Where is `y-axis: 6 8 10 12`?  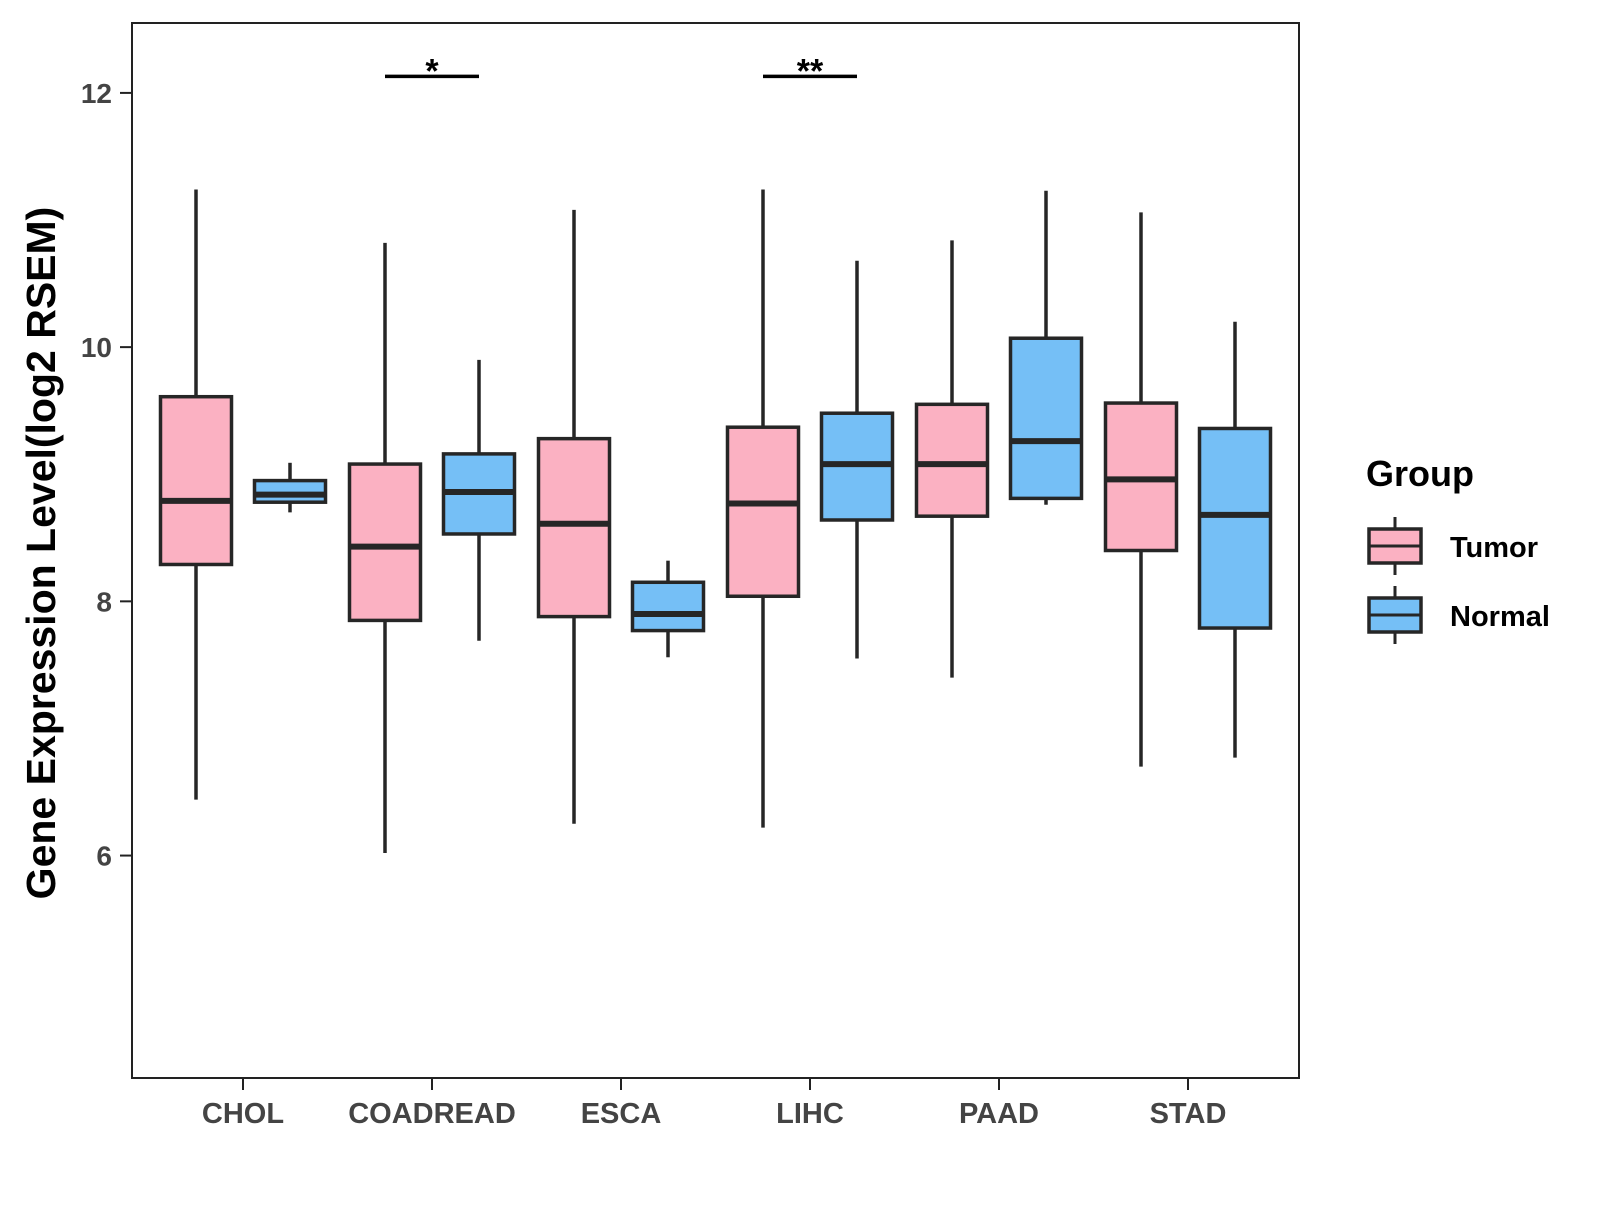
y-axis: 6 8 10 12 is located at coordinates (106, 475).